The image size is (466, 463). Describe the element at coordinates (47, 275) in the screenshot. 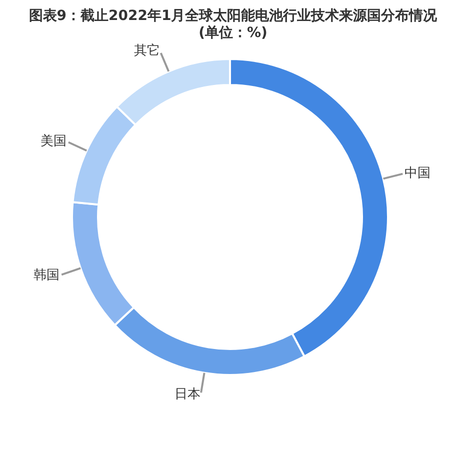

I see `slice-label: 韩国` at that location.